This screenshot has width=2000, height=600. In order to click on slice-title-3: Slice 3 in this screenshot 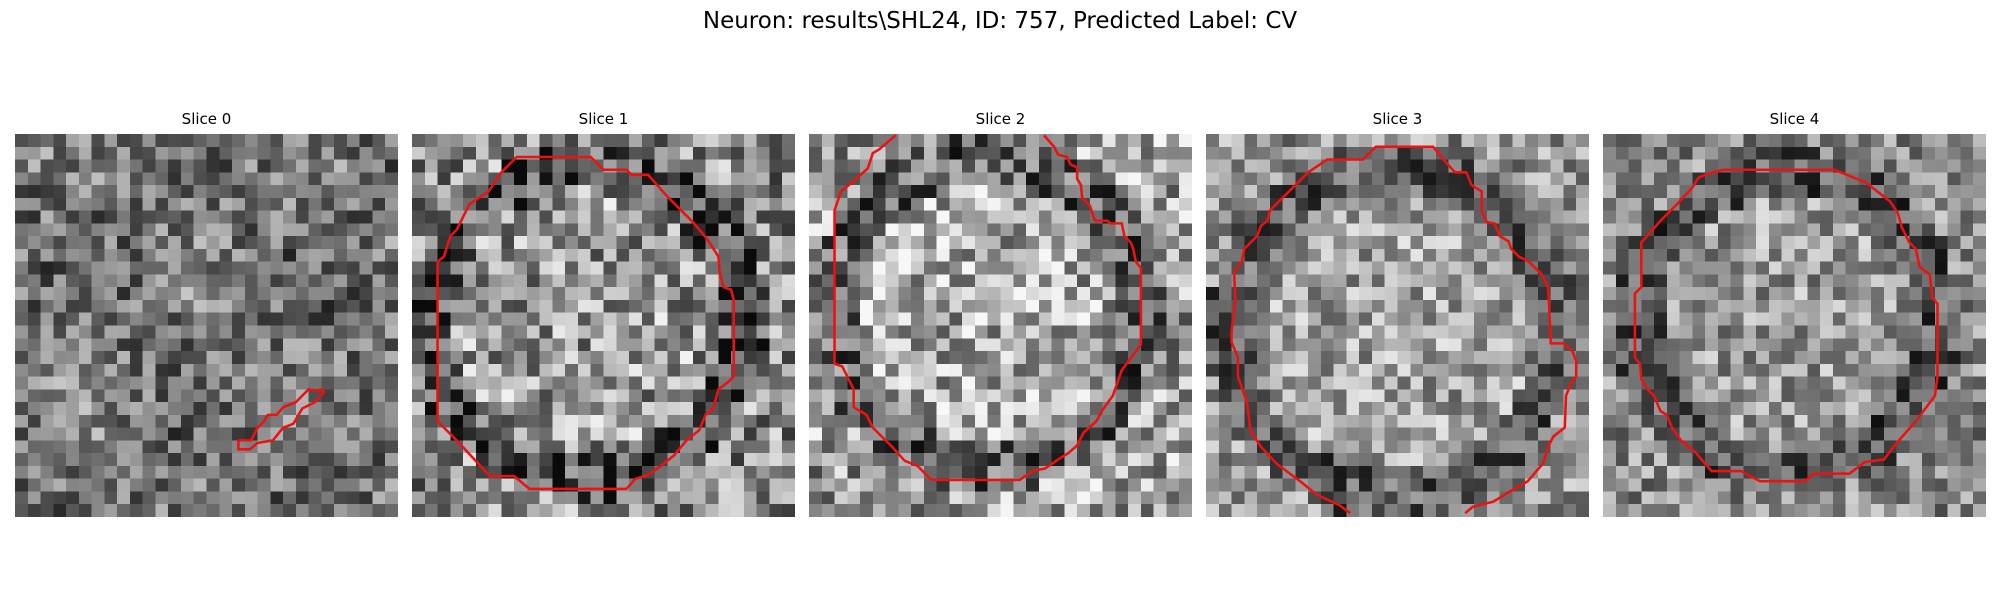, I will do `click(1397, 119)`.